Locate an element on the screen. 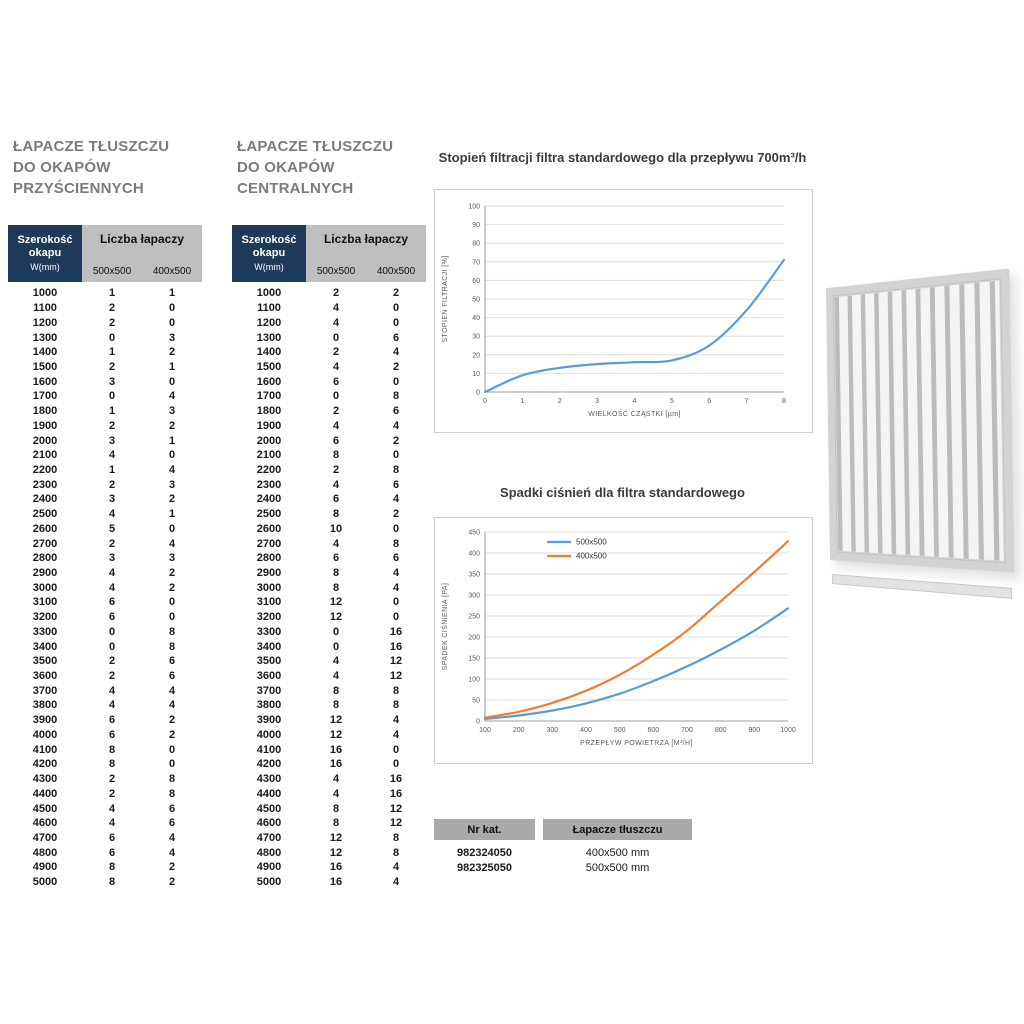 The width and height of the screenshot is (1024, 1024). table-row: 4100 16 0 is located at coordinates (329, 749).